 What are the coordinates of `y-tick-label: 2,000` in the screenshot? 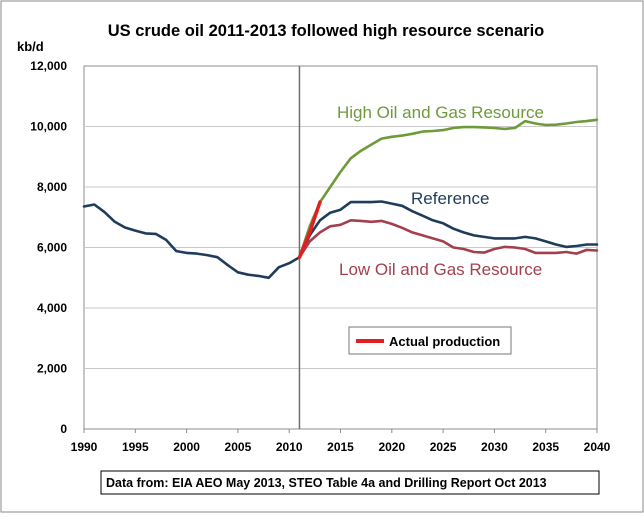 It's located at (52, 369).